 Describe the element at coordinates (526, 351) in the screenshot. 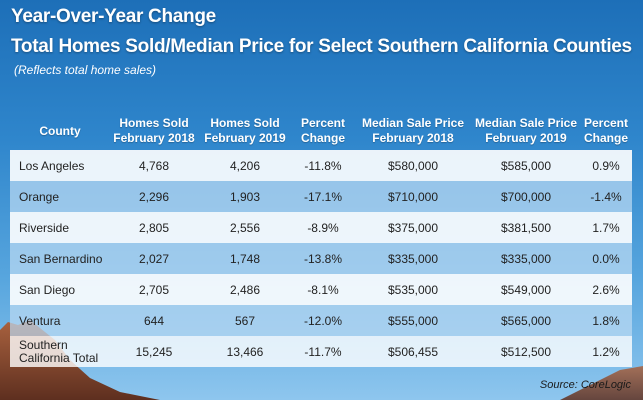

I see `total-median-price-2019: $512,500` at that location.